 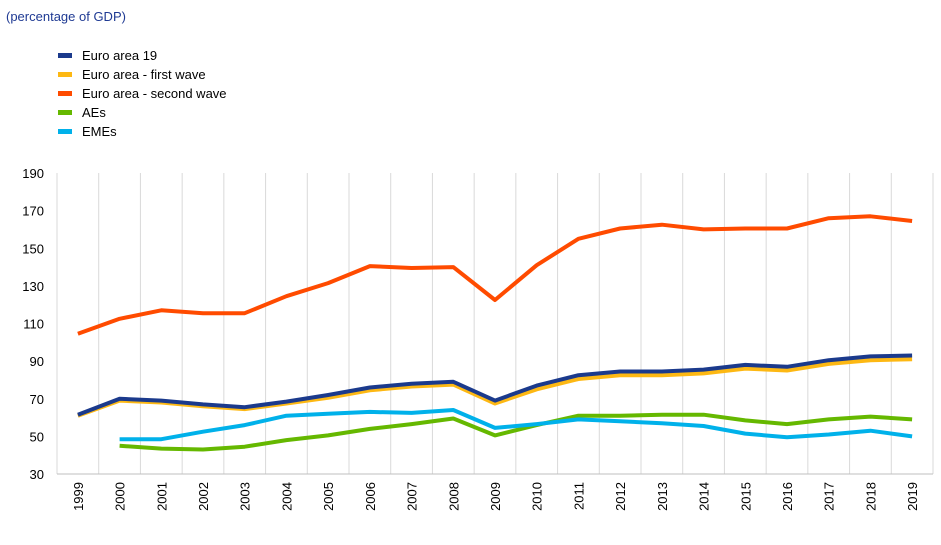 What do you see at coordinates (704, 496) in the screenshot?
I see `x-tick-label: 2014` at bounding box center [704, 496].